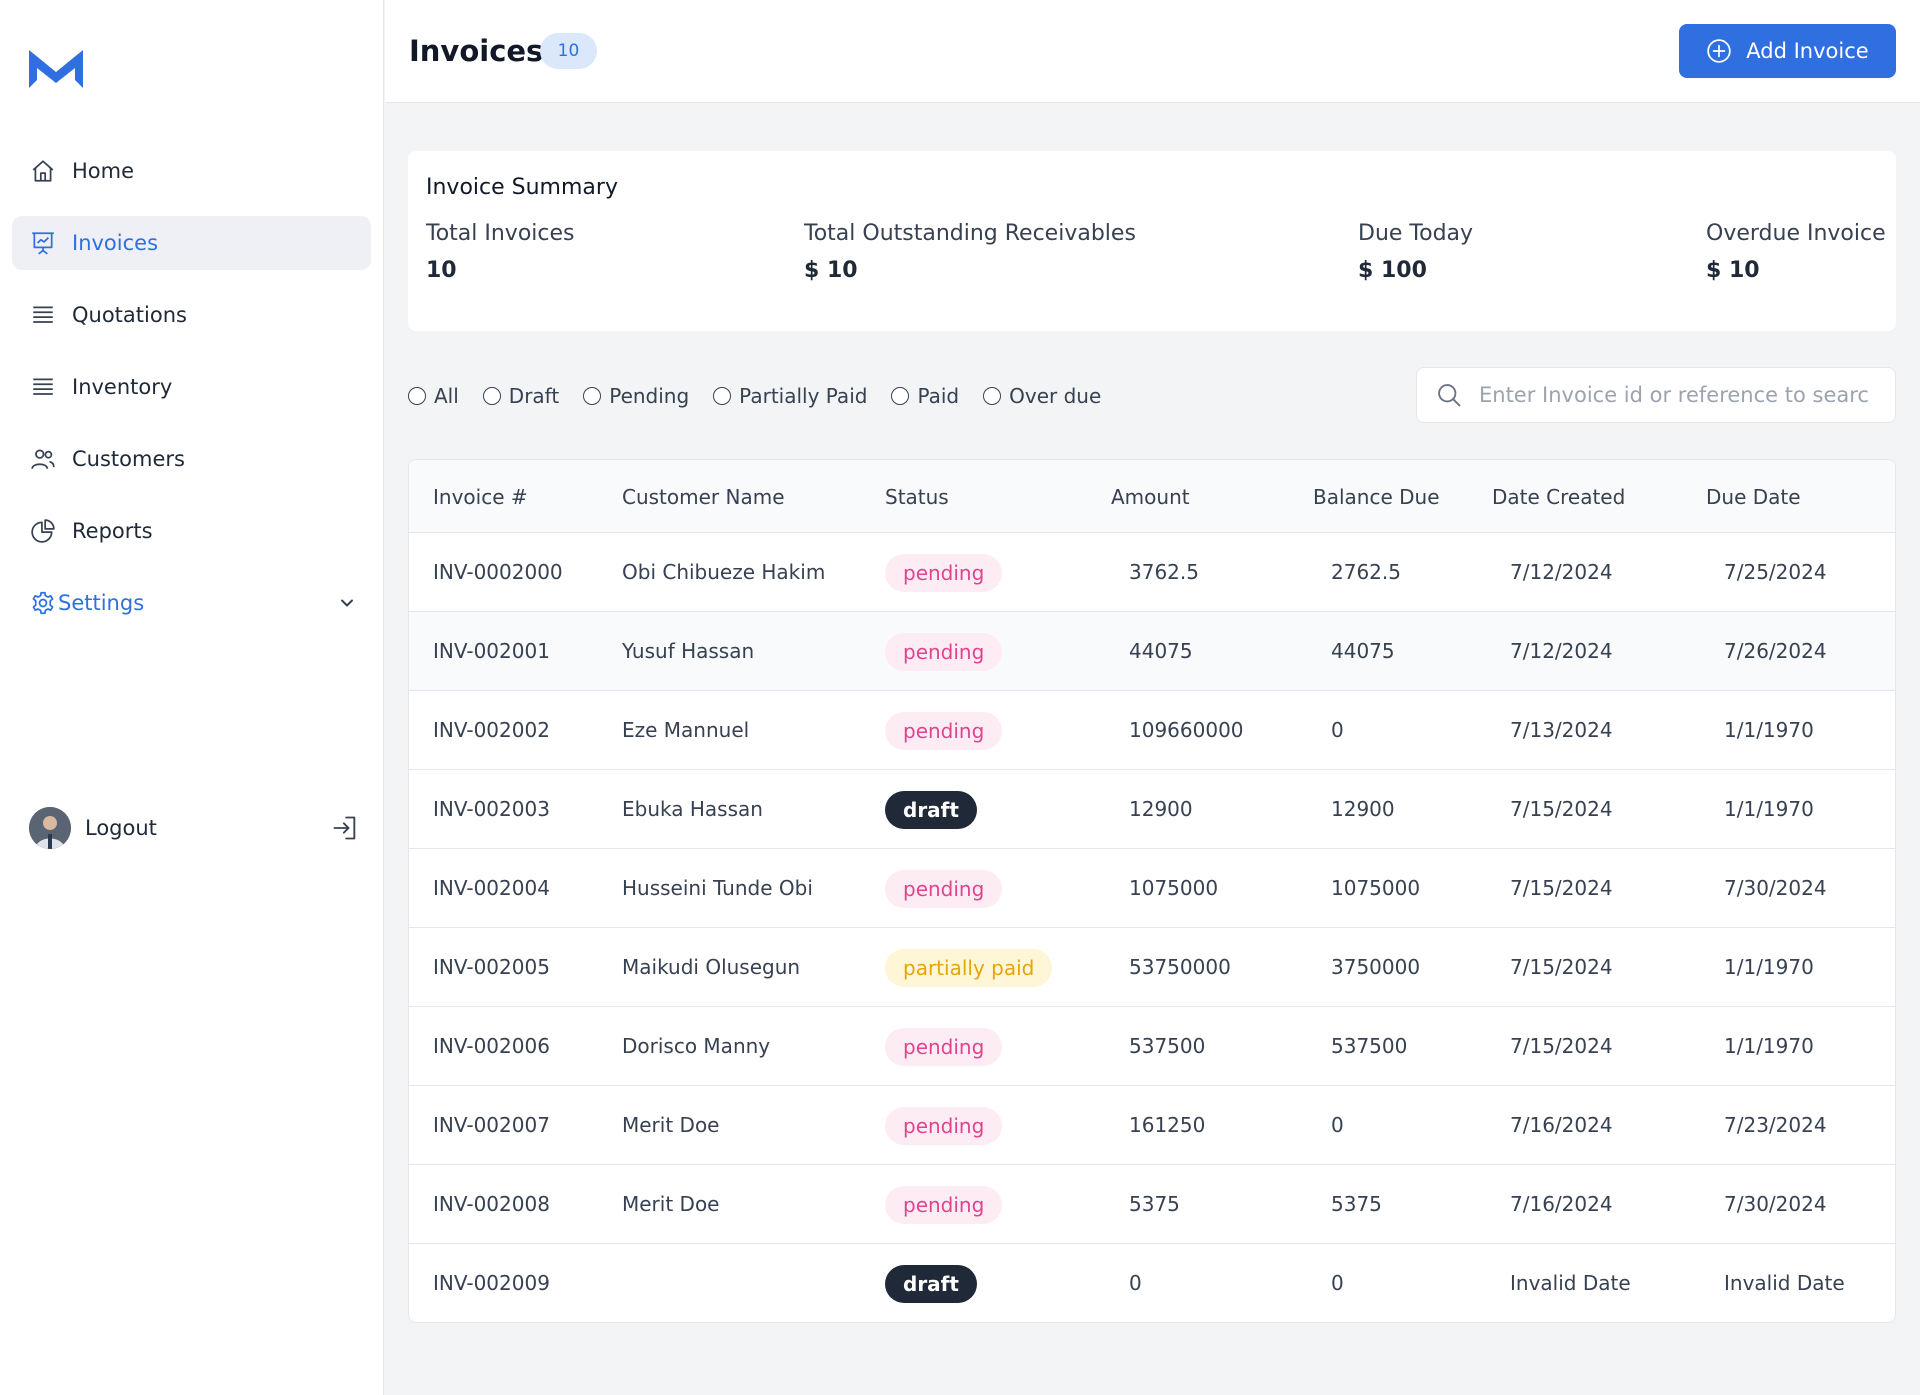 Image resolution: width=1920 pixels, height=1395 pixels. What do you see at coordinates (1150, 497) in the screenshot?
I see `column-header-amount: Amount` at bounding box center [1150, 497].